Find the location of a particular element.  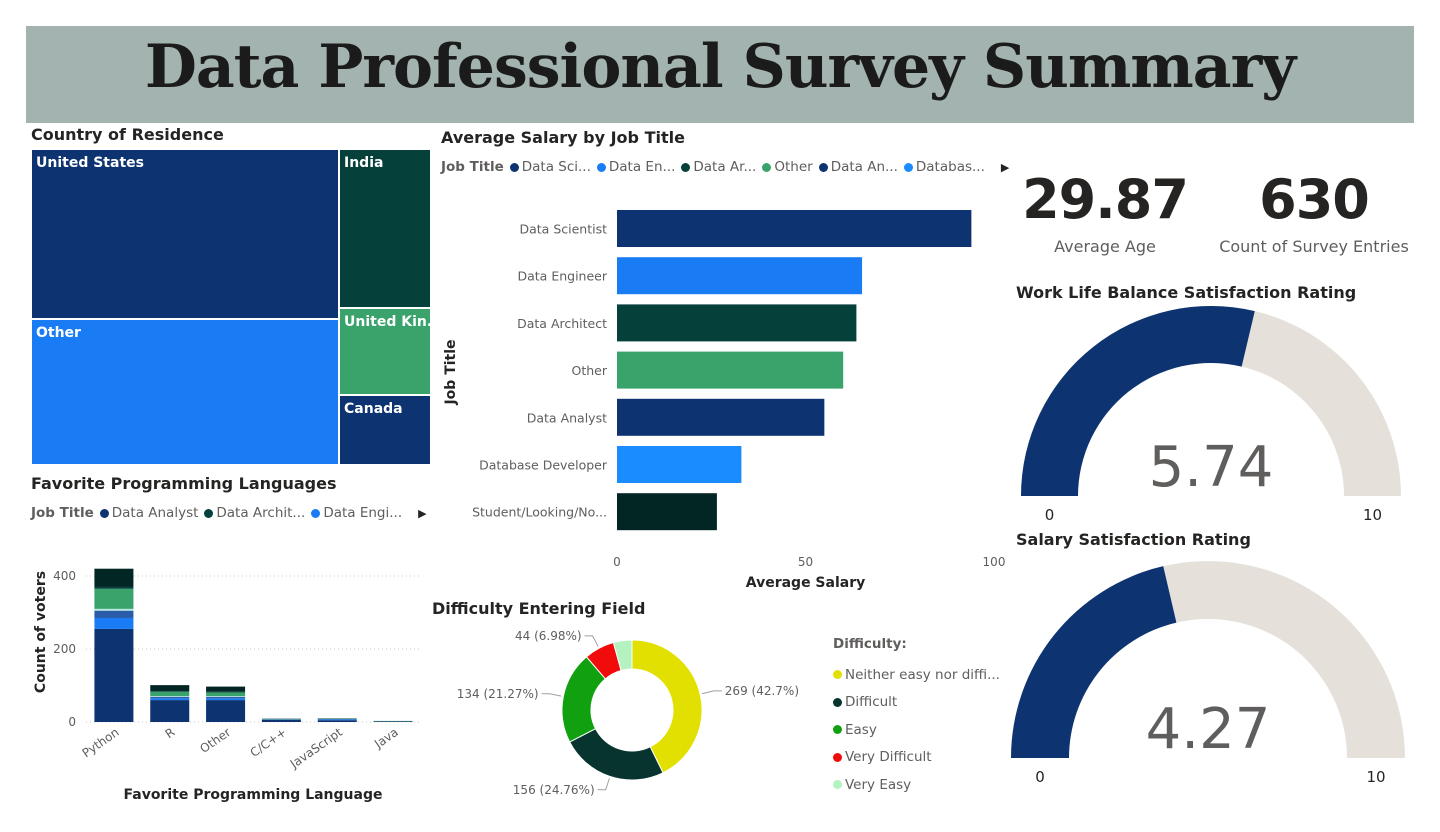

y-tick-label: Data Analyst is located at coordinates (567, 417).